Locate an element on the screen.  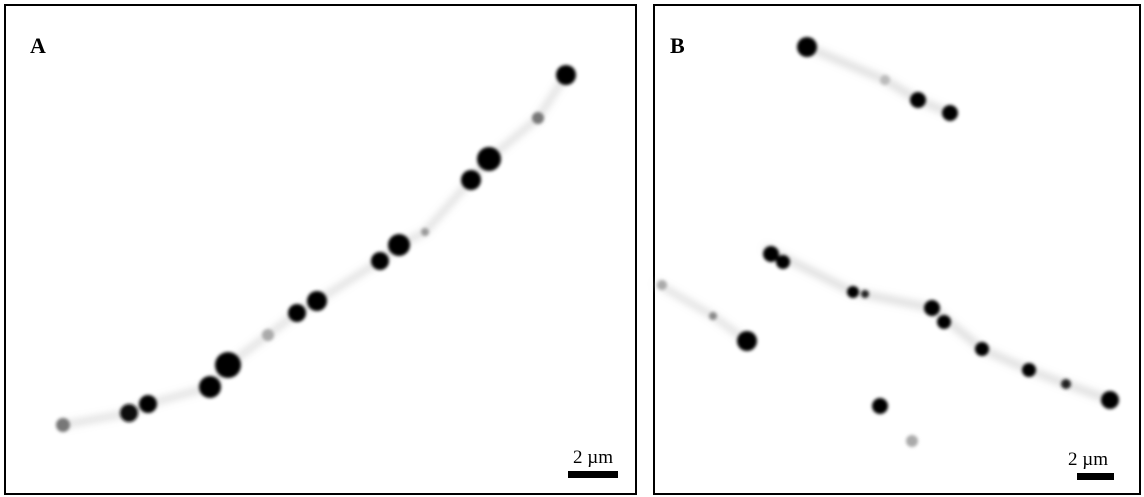
panel-label: B is located at coordinates (677, 45).